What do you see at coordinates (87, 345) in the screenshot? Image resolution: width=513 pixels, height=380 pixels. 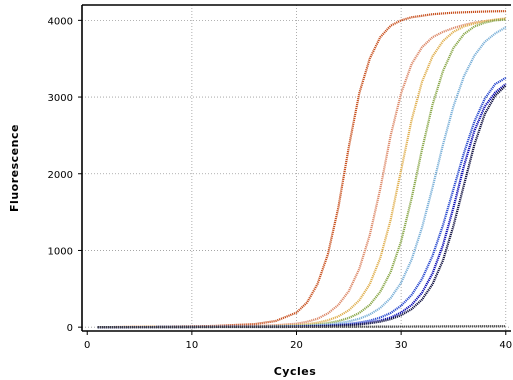 I see `x-tick-label-0: 0` at bounding box center [87, 345].